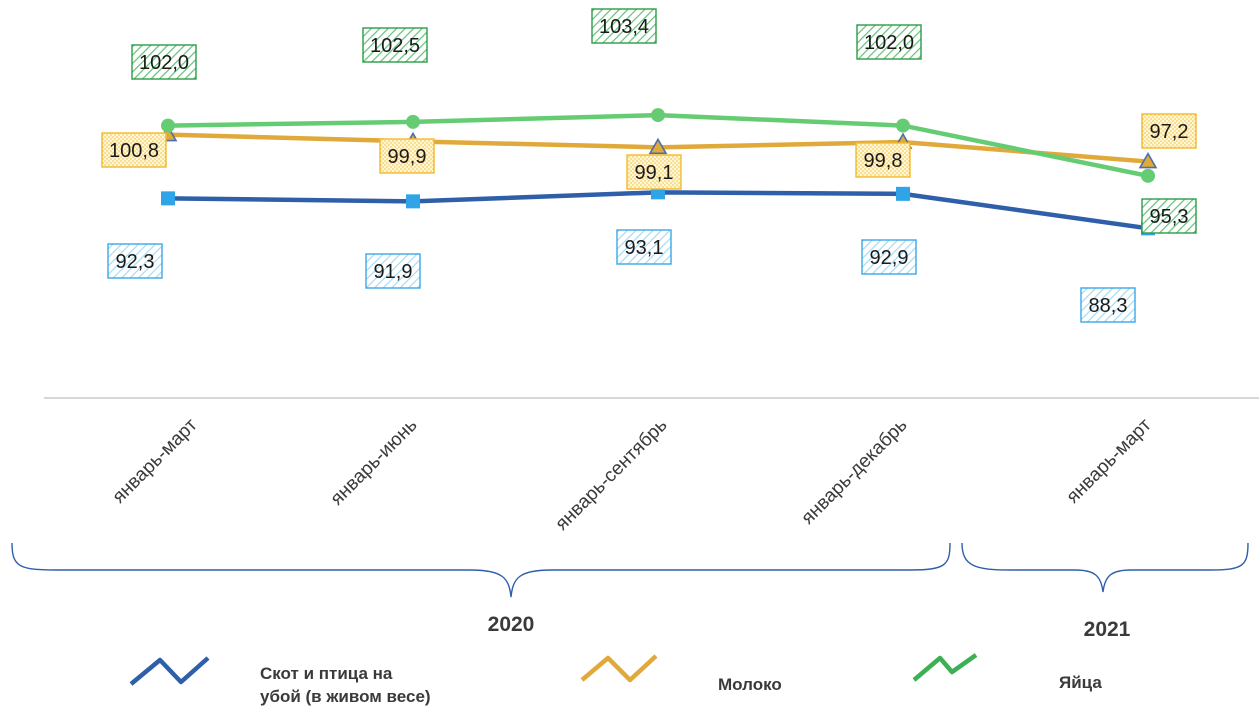 This screenshot has height=711, width=1259. I want to click on data-label-cattle-3: 92,9, so click(889, 258).